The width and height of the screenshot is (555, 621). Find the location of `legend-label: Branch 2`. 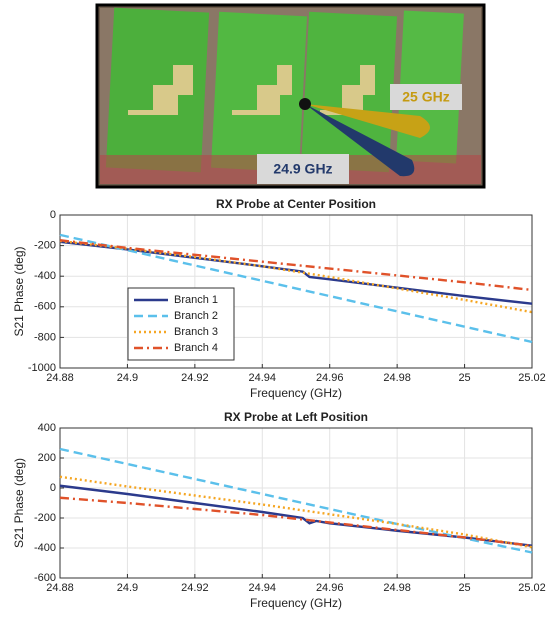

legend-label: Branch 2 is located at coordinates (196, 316).